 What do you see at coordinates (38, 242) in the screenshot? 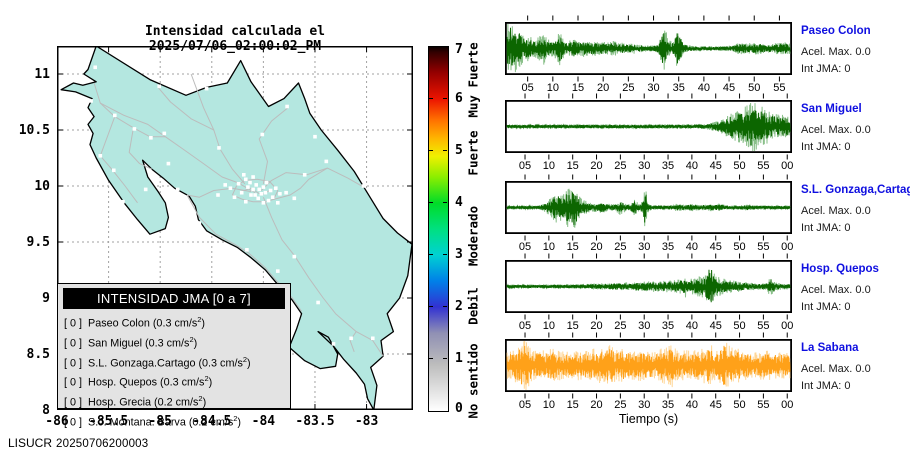
I see `map-y-tick-label: 9.5` at bounding box center [38, 242].